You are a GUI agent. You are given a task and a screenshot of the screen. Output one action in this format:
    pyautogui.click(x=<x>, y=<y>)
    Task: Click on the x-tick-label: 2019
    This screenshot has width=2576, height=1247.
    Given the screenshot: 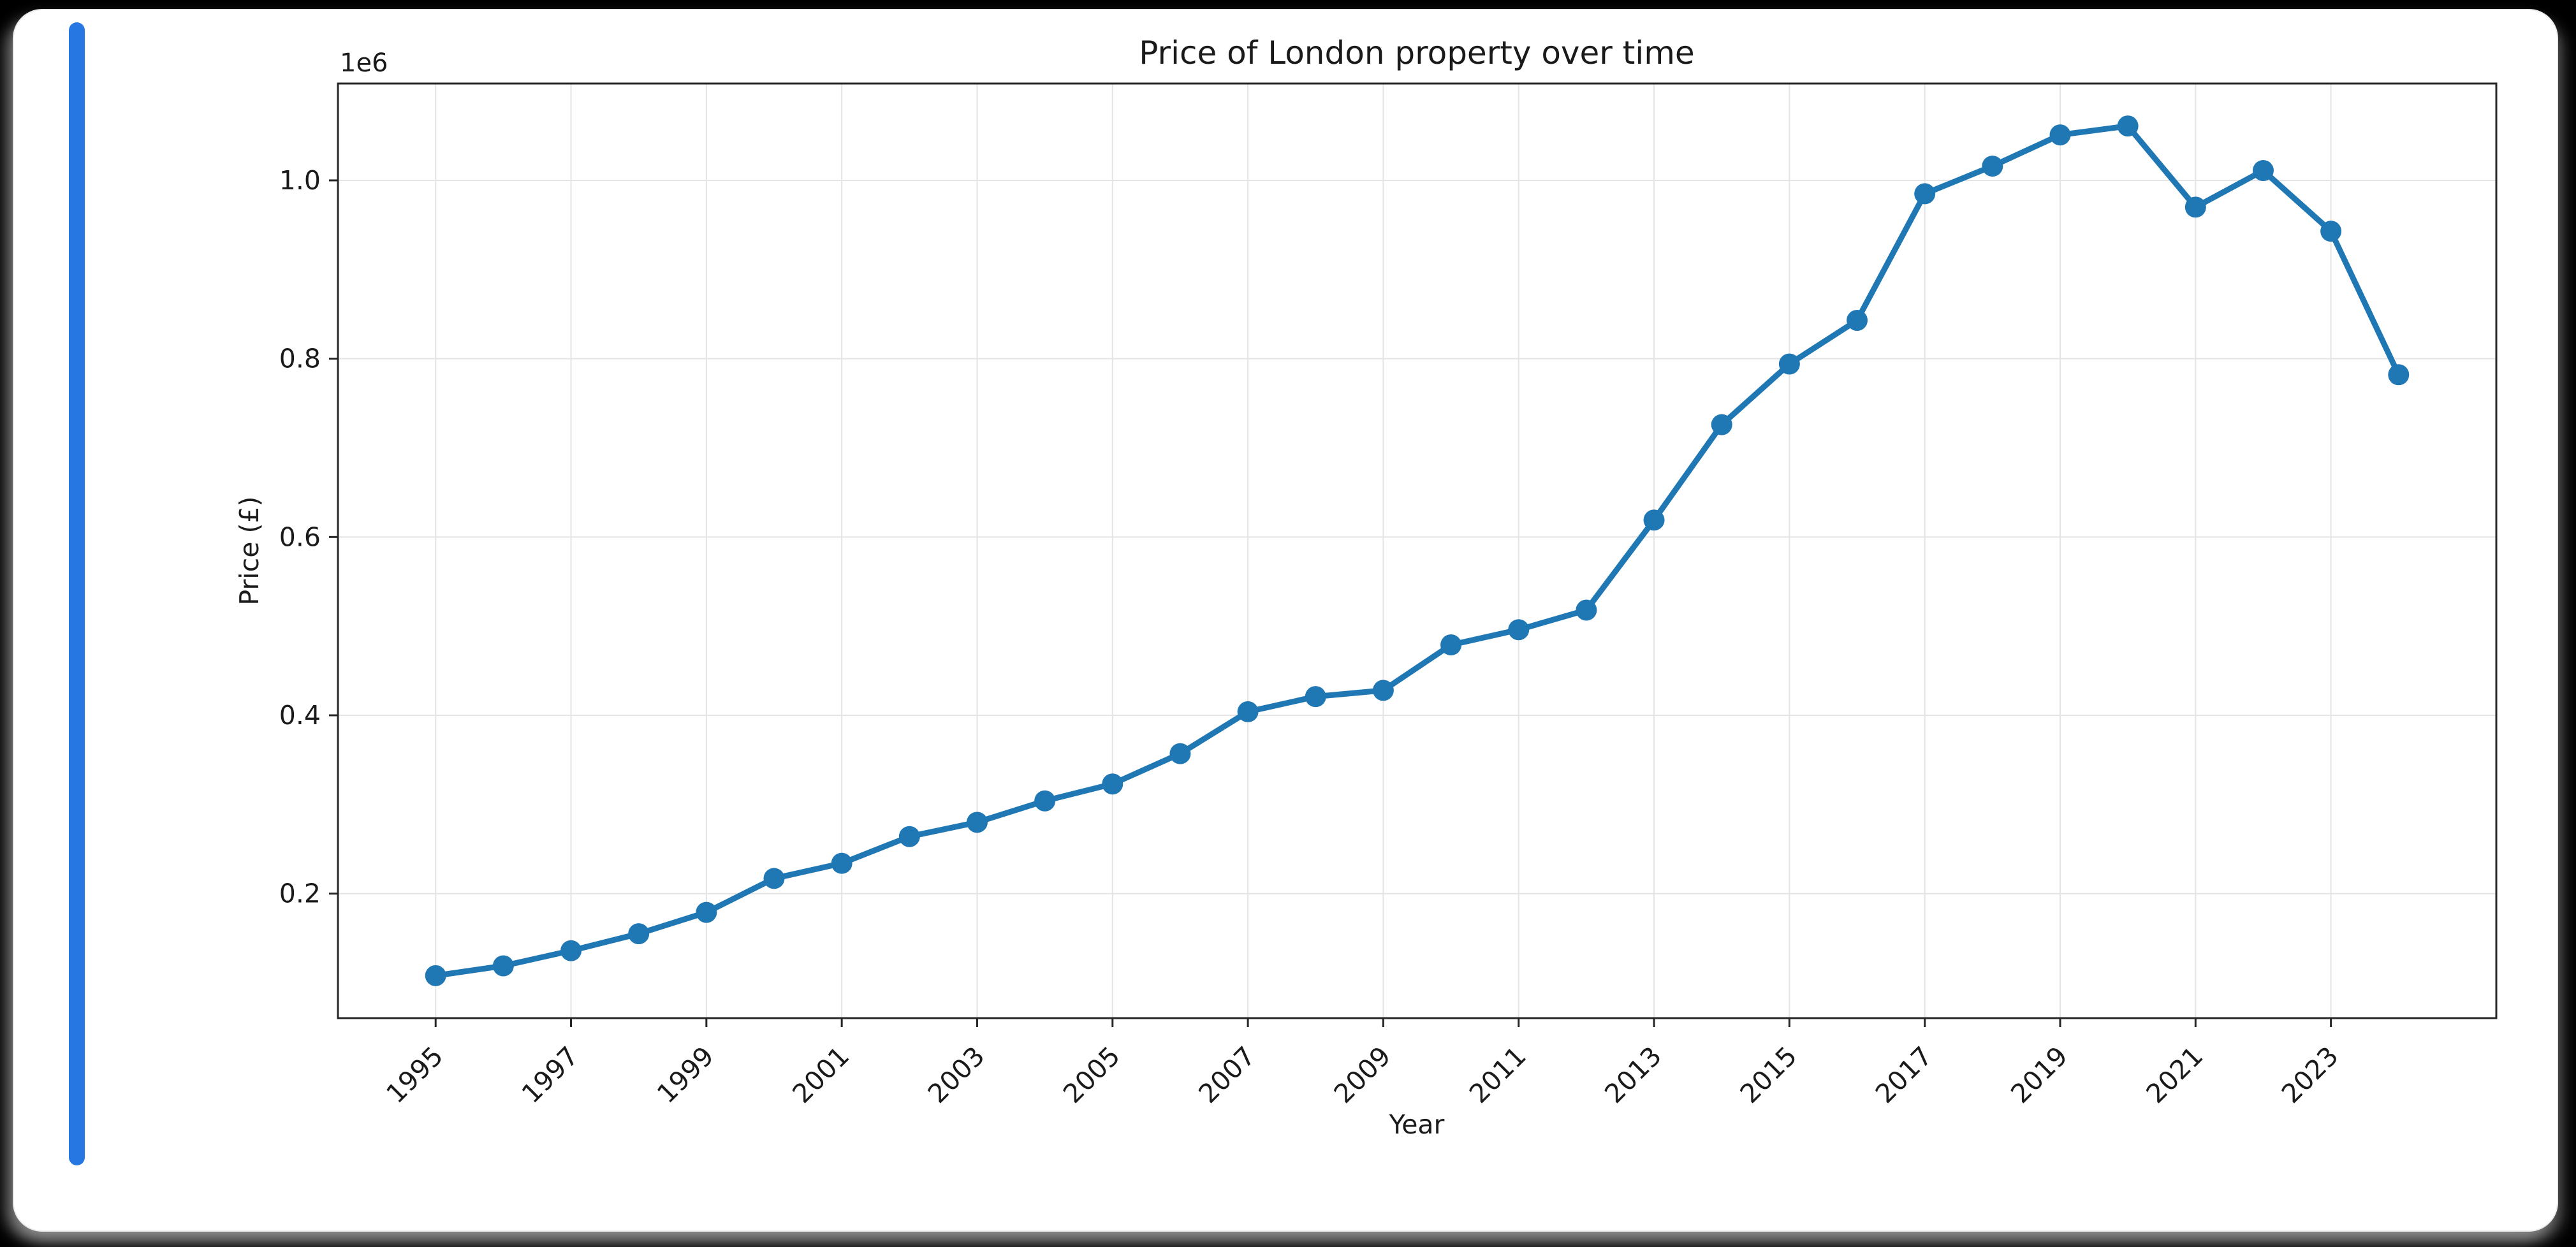 What is the action you would take?
    pyautogui.click(x=2039, y=1074)
    